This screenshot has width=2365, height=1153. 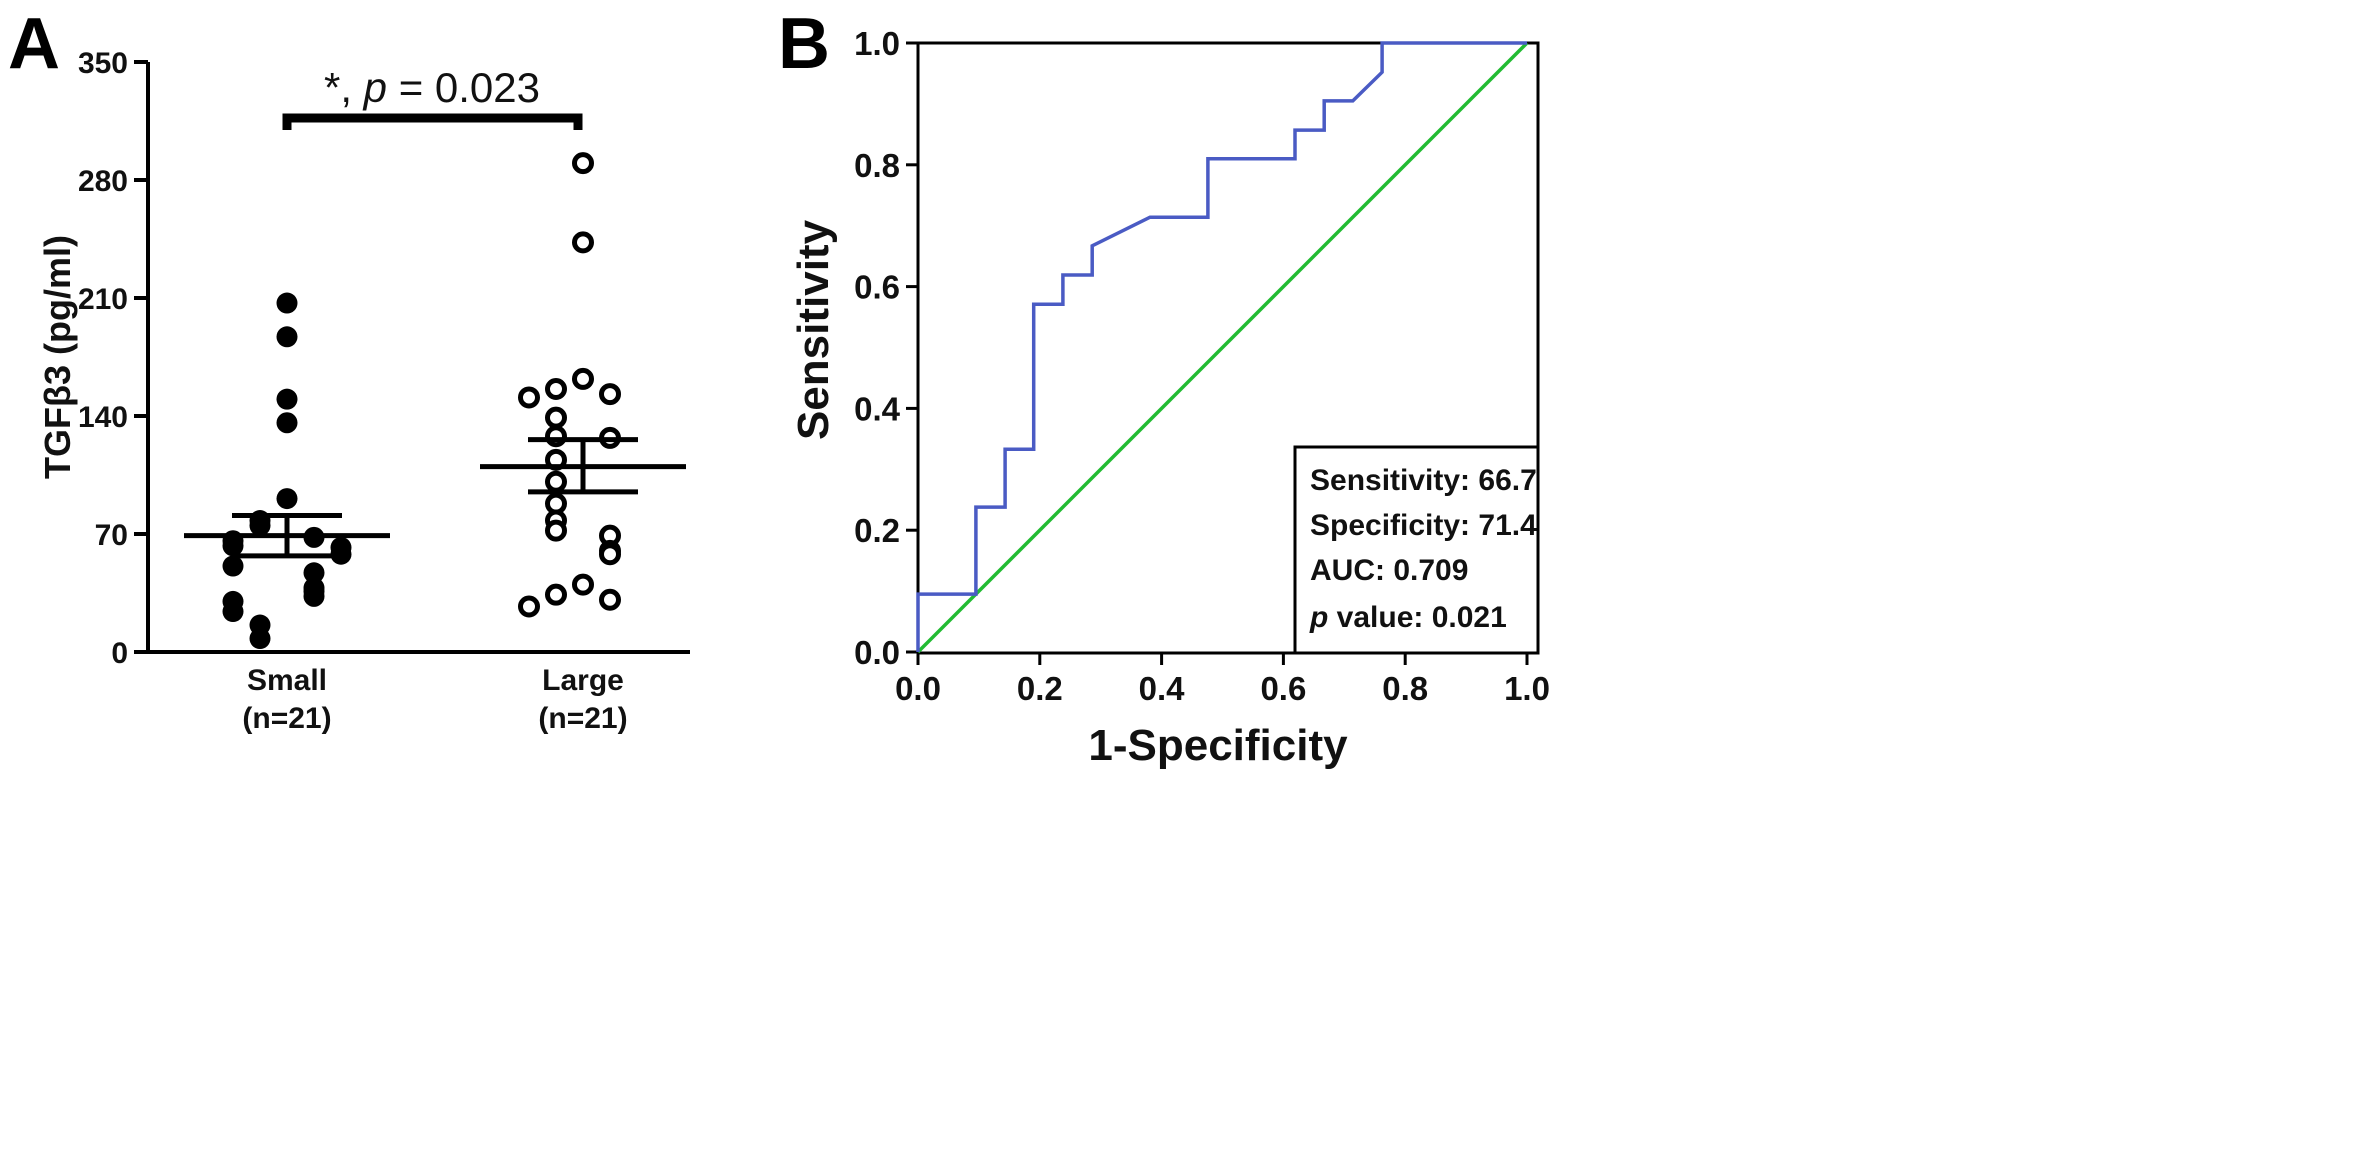 What do you see at coordinates (877, 530) in the screenshot?
I see `b-y-tick-label: 0.2` at bounding box center [877, 530].